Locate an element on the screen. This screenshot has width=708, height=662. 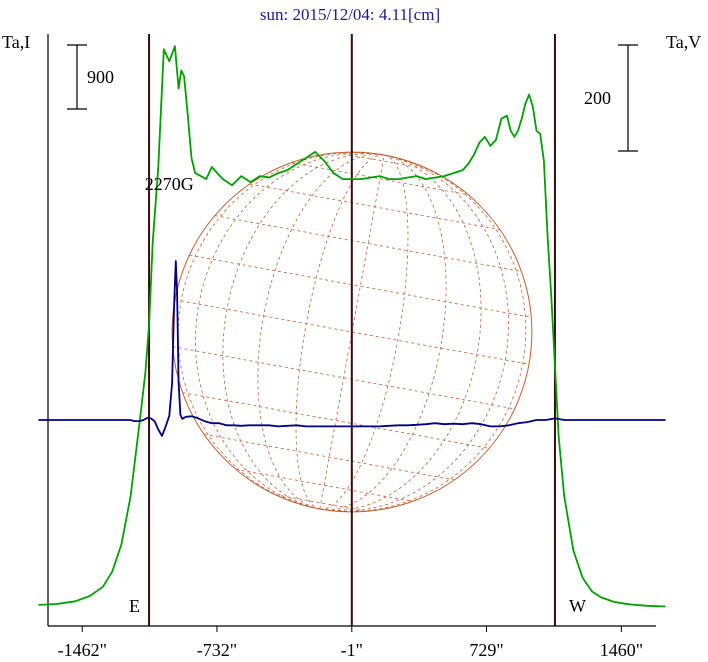
scale-bars: 900 200 is located at coordinates (352, 98).